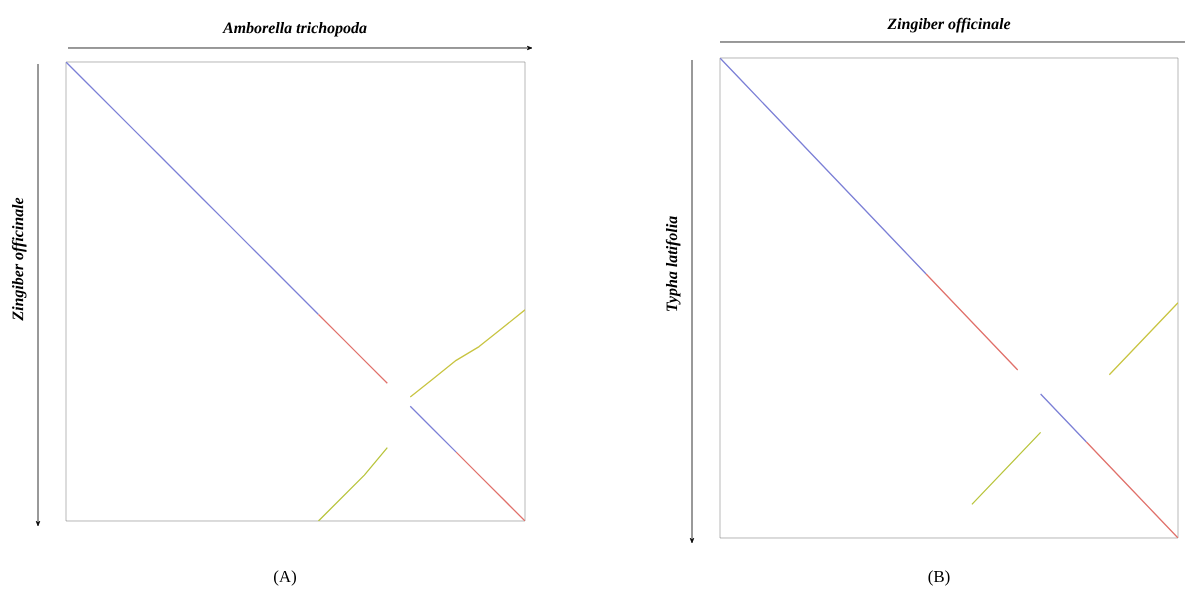 This screenshot has height=607, width=1188. I want to click on y-axis-title: Zingiber officinale, so click(19, 259).